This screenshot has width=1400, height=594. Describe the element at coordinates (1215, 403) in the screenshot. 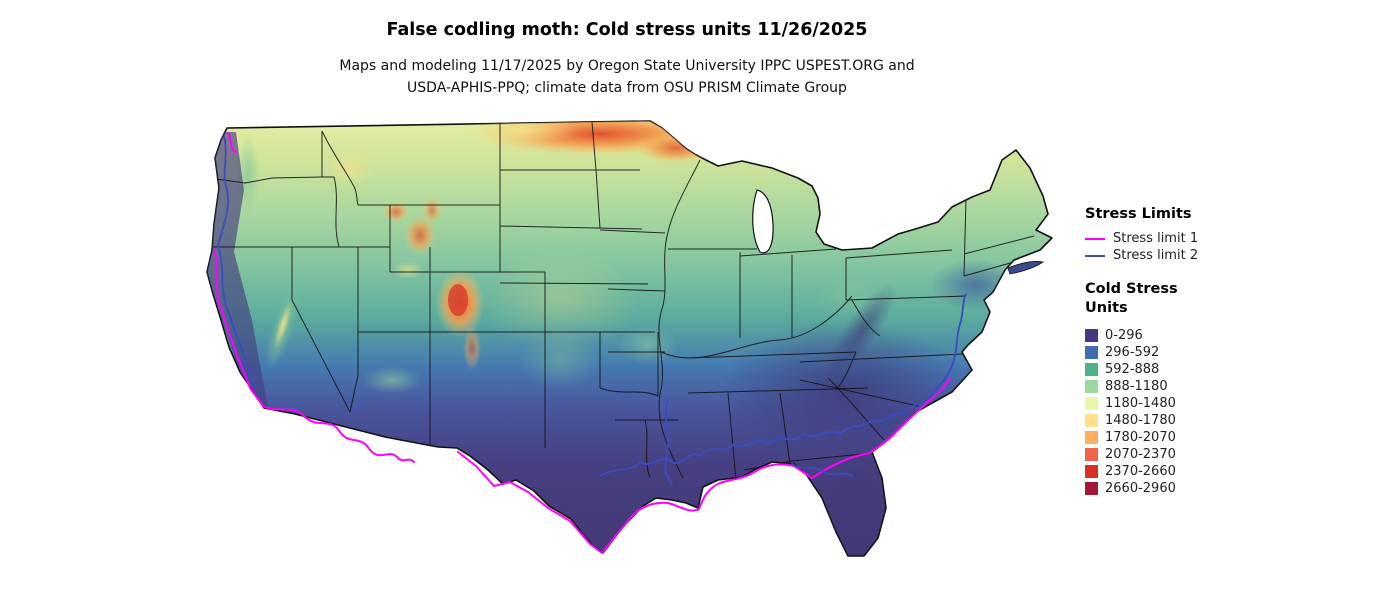

I see `legend-item-band-4: 1180-1480` at that location.